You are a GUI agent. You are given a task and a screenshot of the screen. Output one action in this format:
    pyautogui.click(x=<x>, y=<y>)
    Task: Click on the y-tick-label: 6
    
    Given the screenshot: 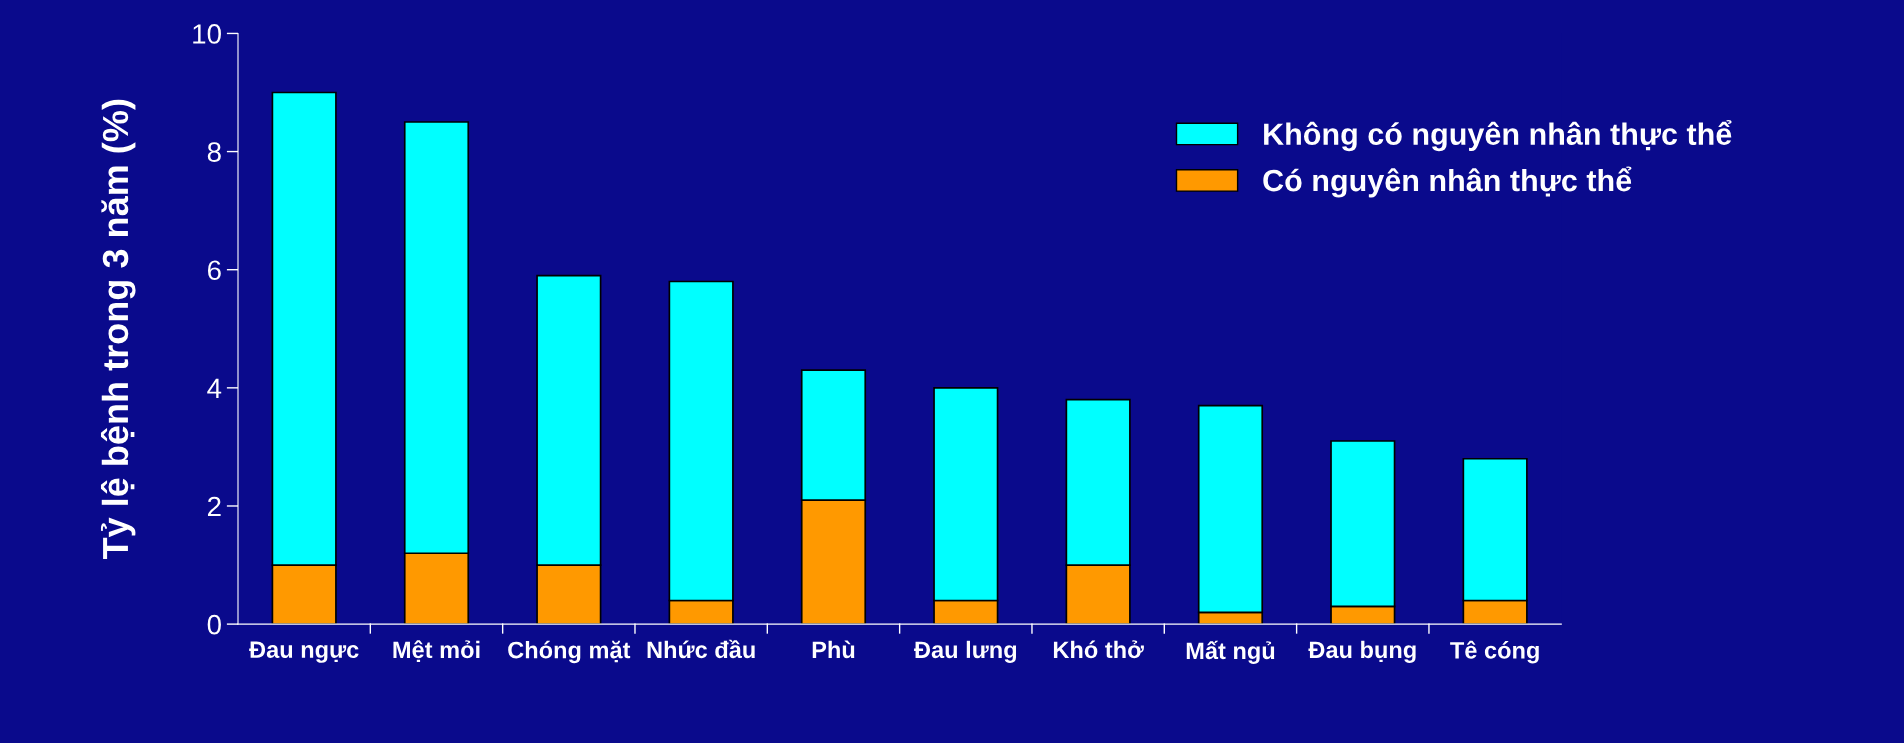 What is the action you would take?
    pyautogui.click(x=214, y=270)
    